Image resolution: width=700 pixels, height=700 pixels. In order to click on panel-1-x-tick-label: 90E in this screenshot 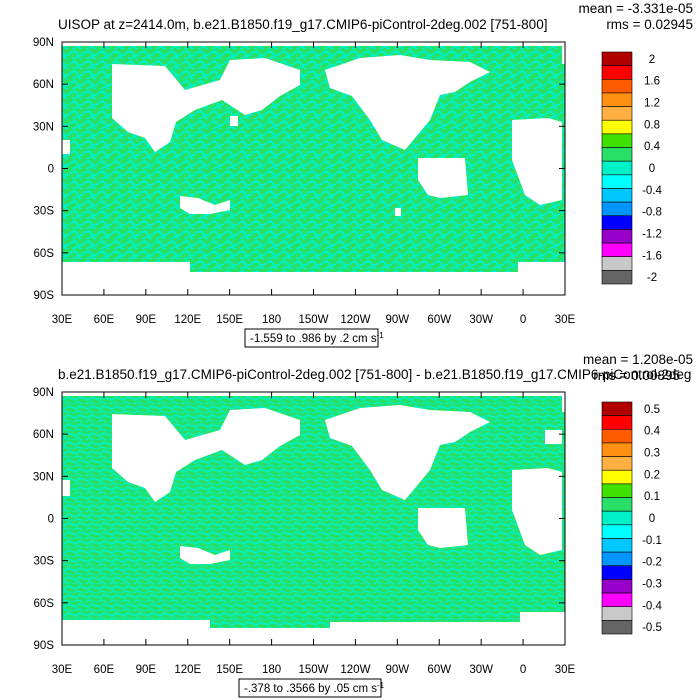, I will do `click(146, 320)`.